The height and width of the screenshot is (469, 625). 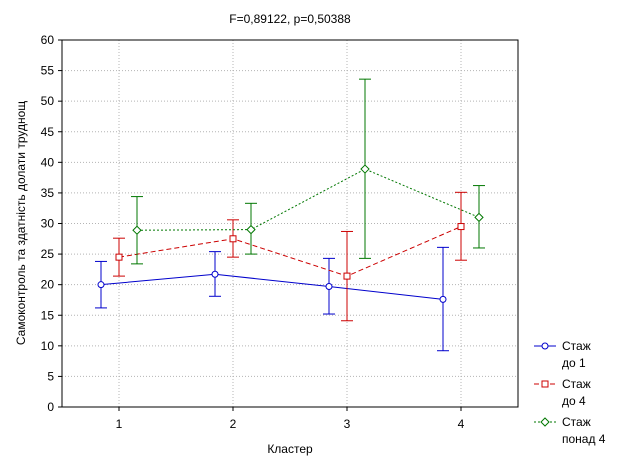 I want to click on legend-entry-1: Стаж до 1, so click(x=562, y=354).